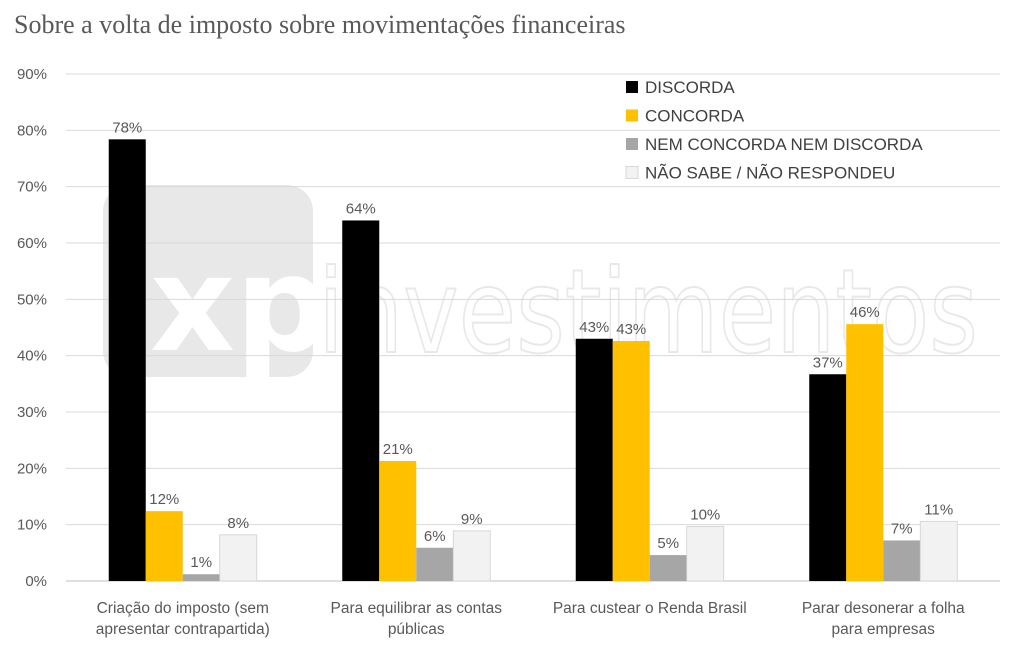 The image size is (1035, 655). Describe the element at coordinates (417, 619) in the screenshot. I see `x-tick-label: Para equilibrar as contas públicas` at that location.